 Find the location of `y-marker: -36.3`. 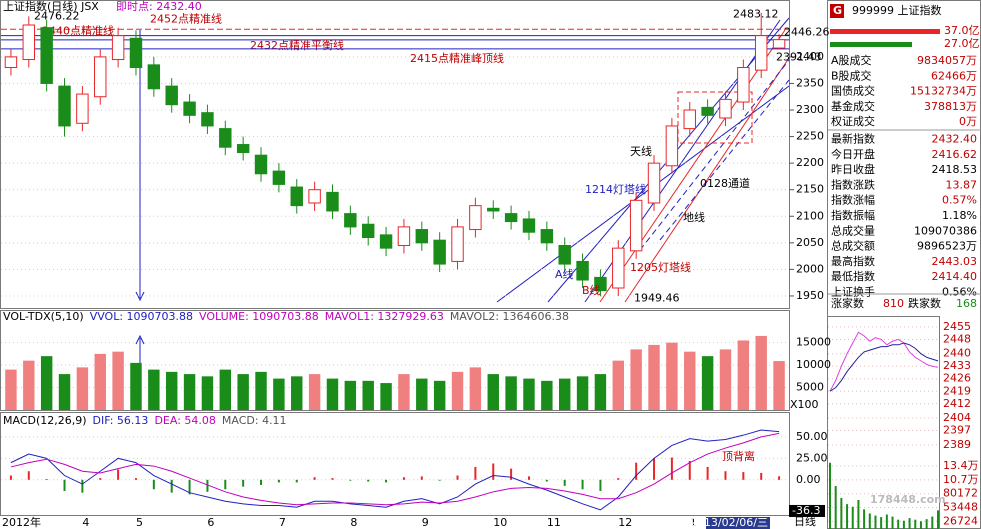

y-marker: -36.3 is located at coordinates (806, 510).